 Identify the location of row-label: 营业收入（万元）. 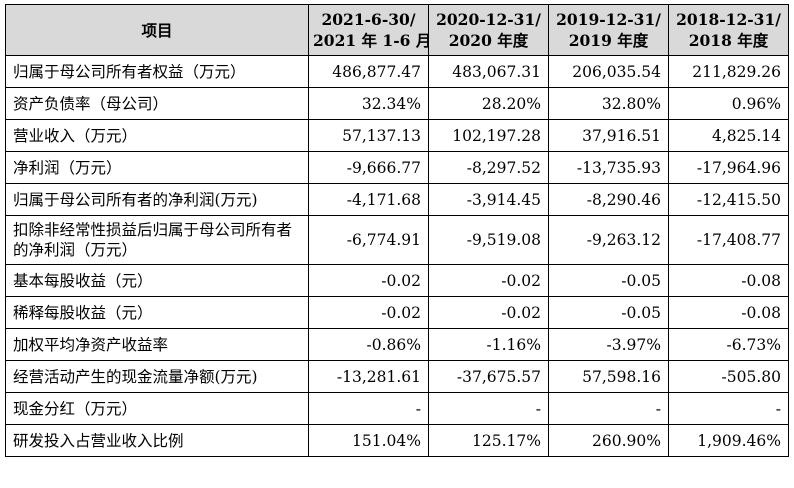
(157, 135).